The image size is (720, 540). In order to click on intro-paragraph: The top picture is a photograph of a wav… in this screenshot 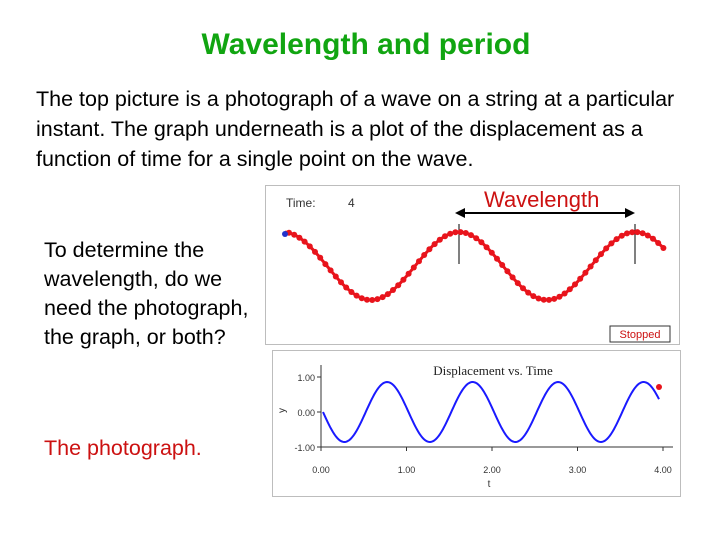, I will do `click(355, 129)`.